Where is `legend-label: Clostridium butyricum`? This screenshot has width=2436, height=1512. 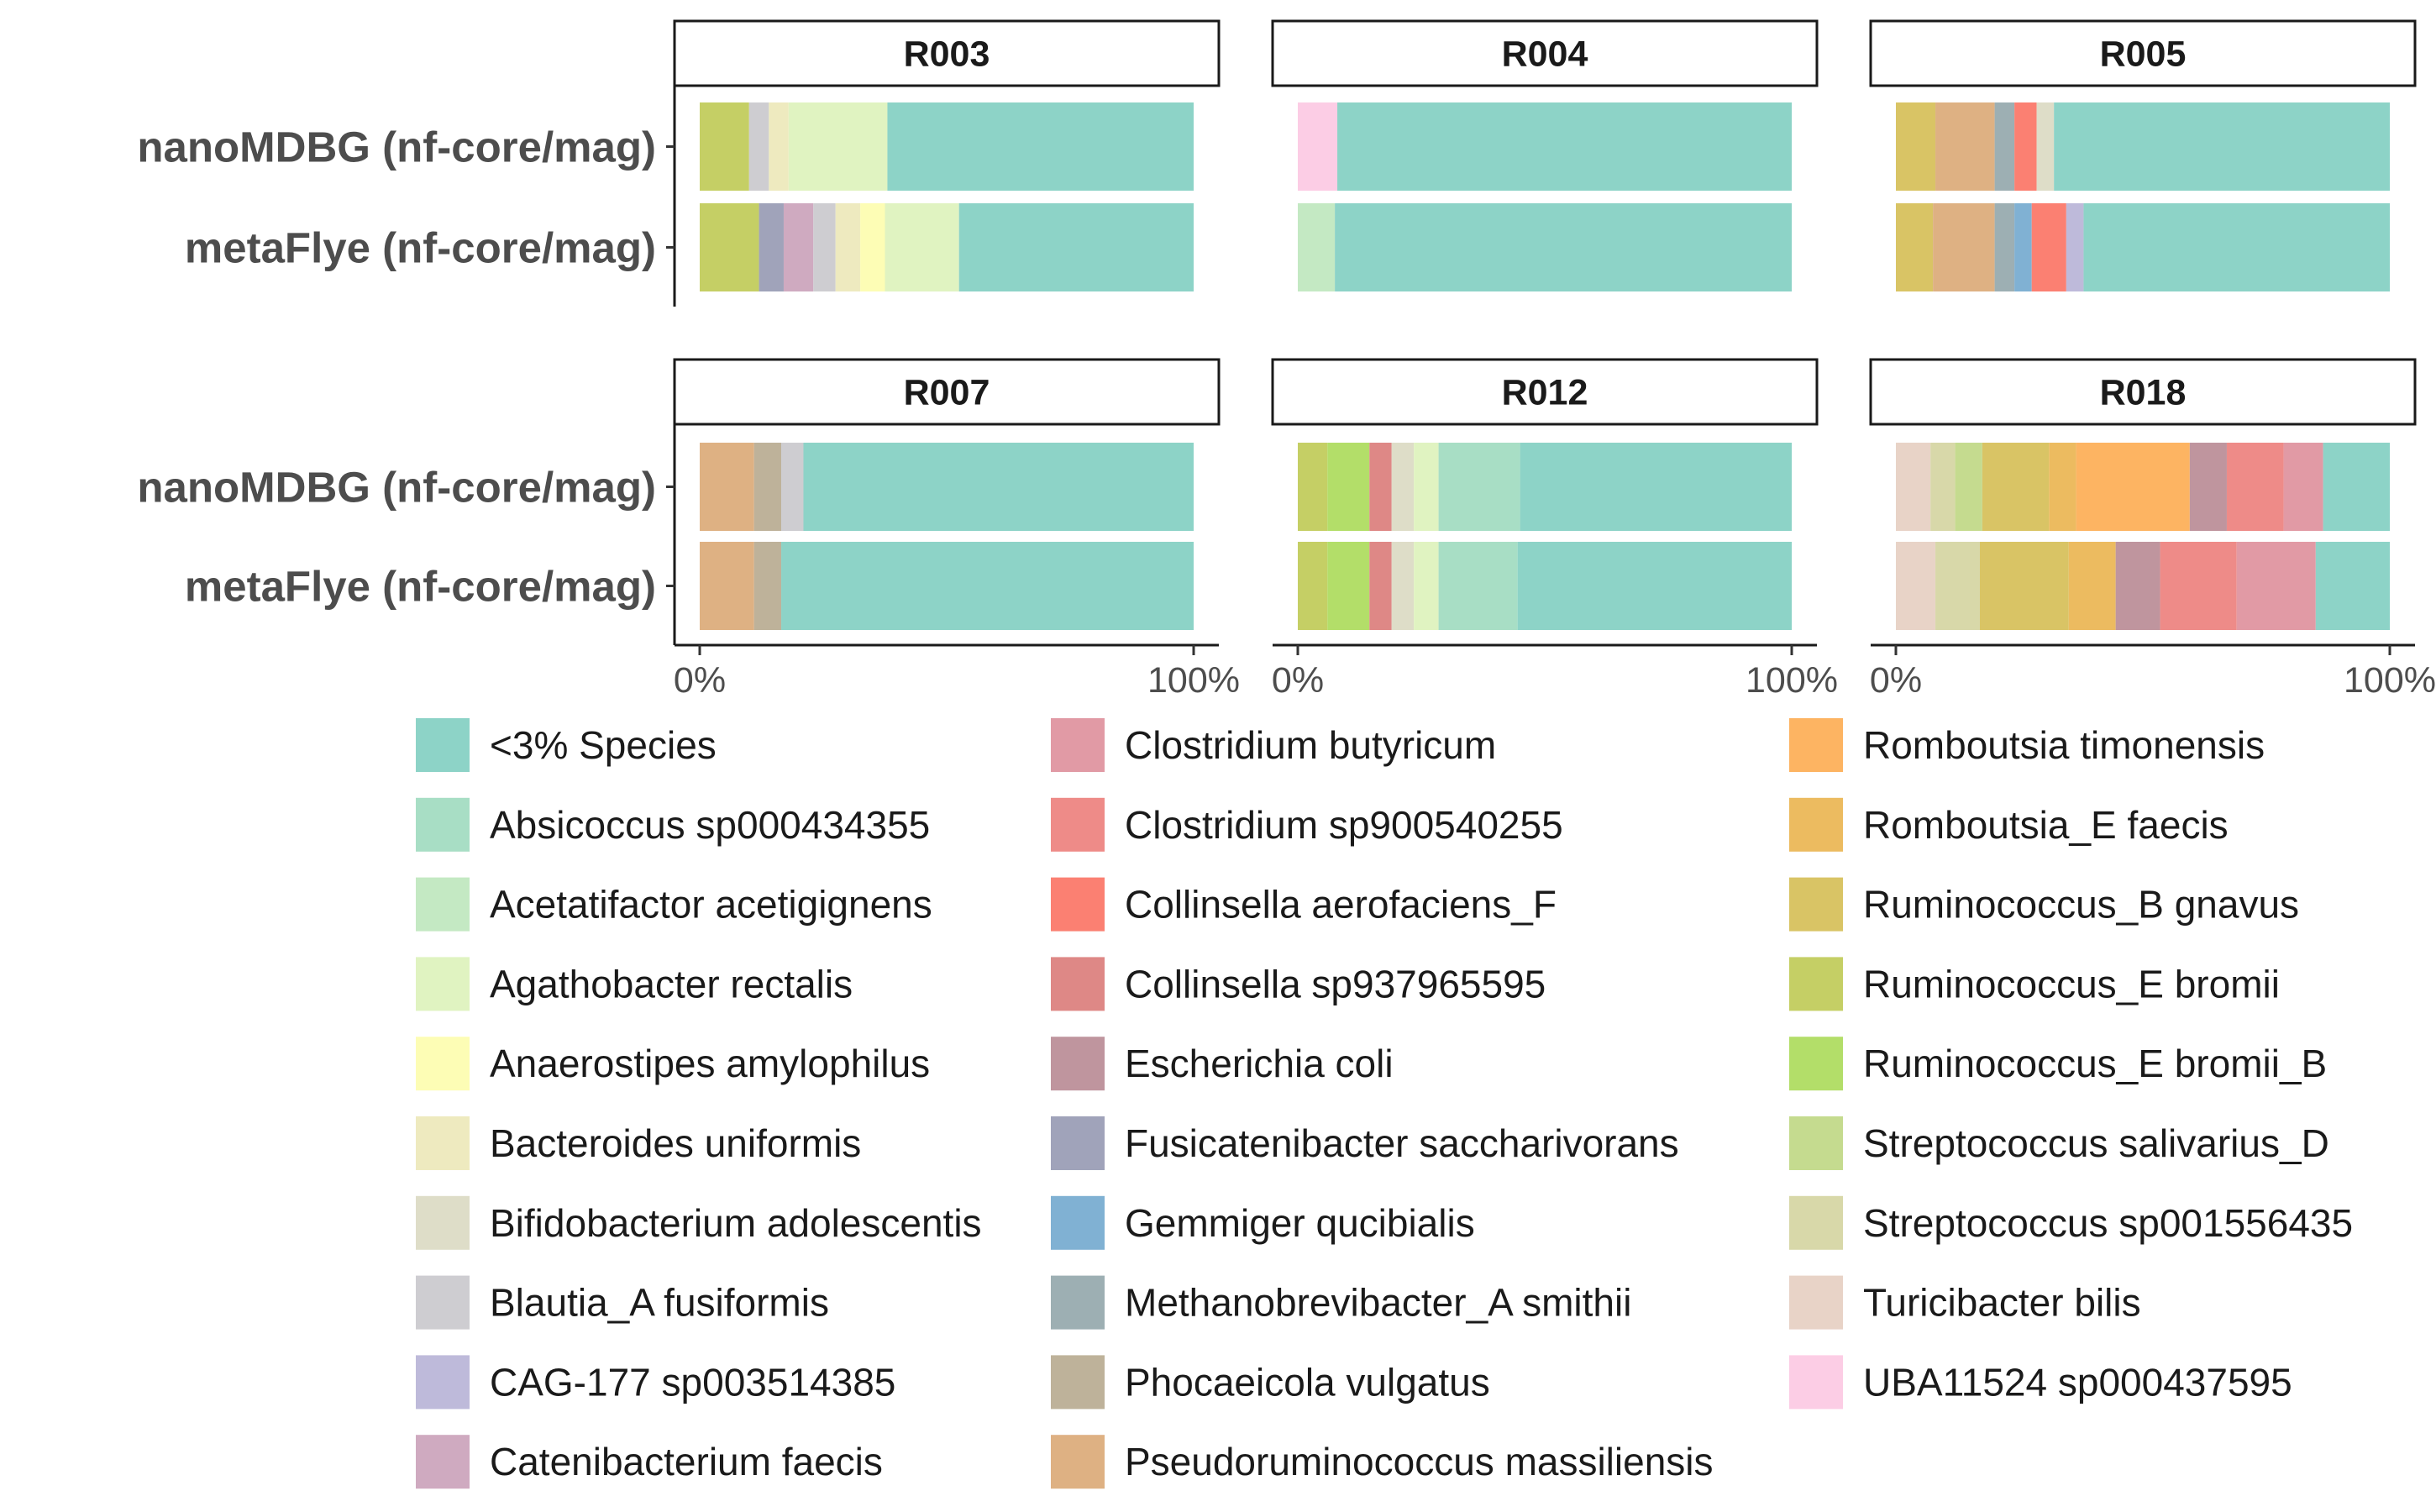
legend-label: Clostridium butyricum is located at coordinates (1310, 745).